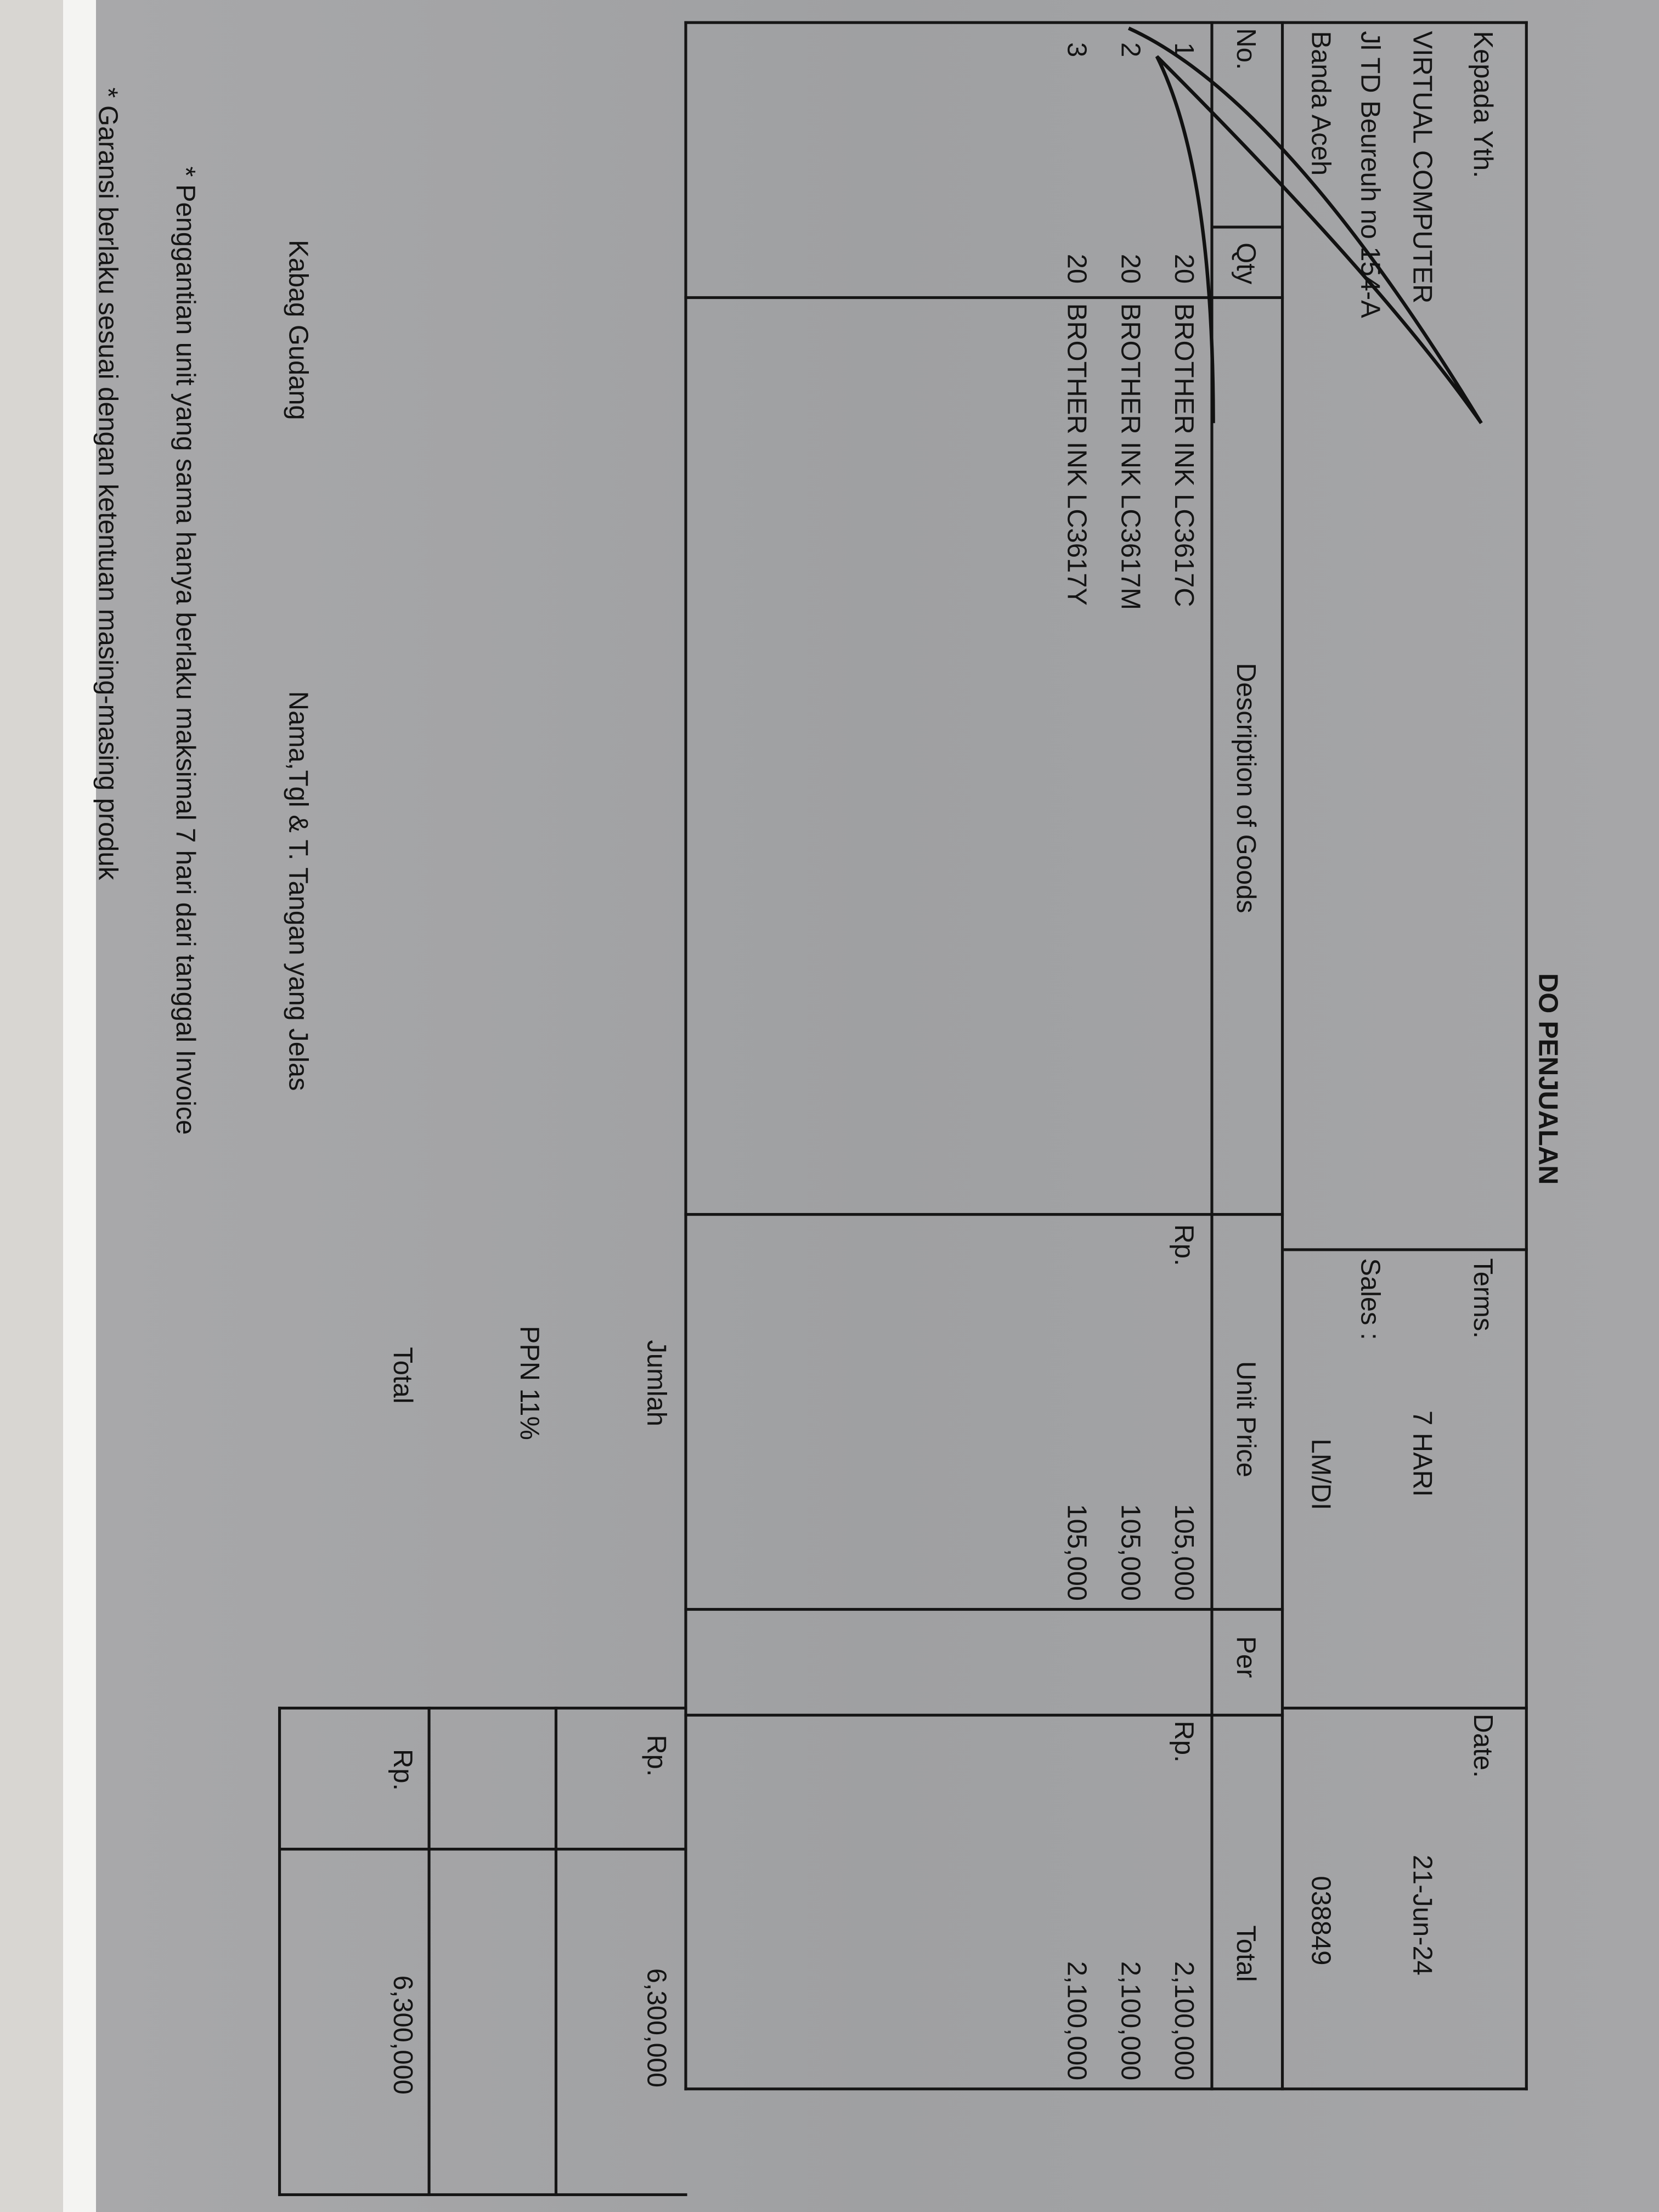 Image resolution: width=1659 pixels, height=2212 pixels. What do you see at coordinates (1421, 1915) in the screenshot?
I see `date-value: 21-Jun-24` at bounding box center [1421, 1915].